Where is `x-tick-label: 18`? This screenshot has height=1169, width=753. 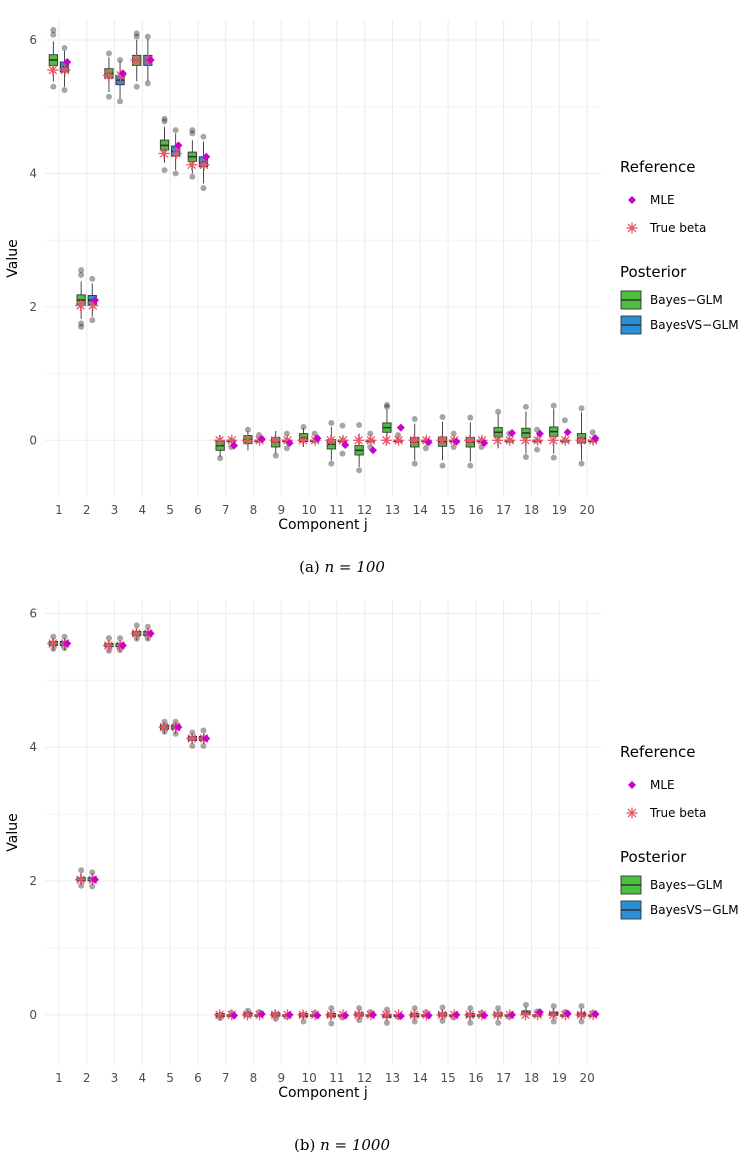 x-tick-label: 18 is located at coordinates (531, 510).